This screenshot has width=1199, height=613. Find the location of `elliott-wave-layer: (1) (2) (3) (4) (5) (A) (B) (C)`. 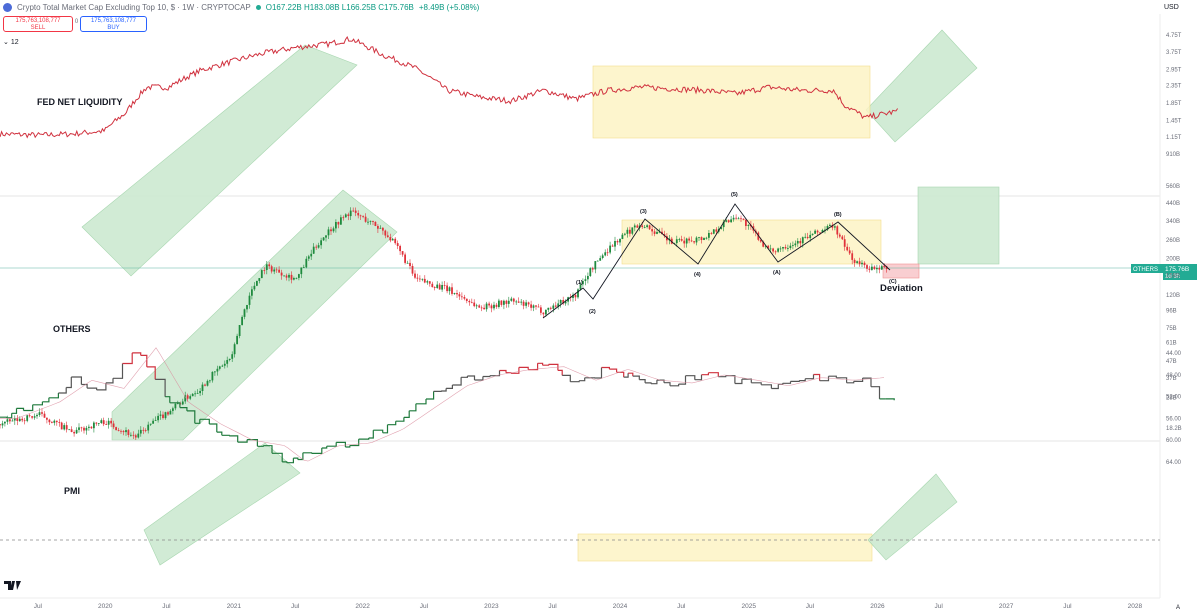

elliott-wave-layer: (1) (2) (3) (4) (5) (A) (B) (C) is located at coordinates (719, 255).